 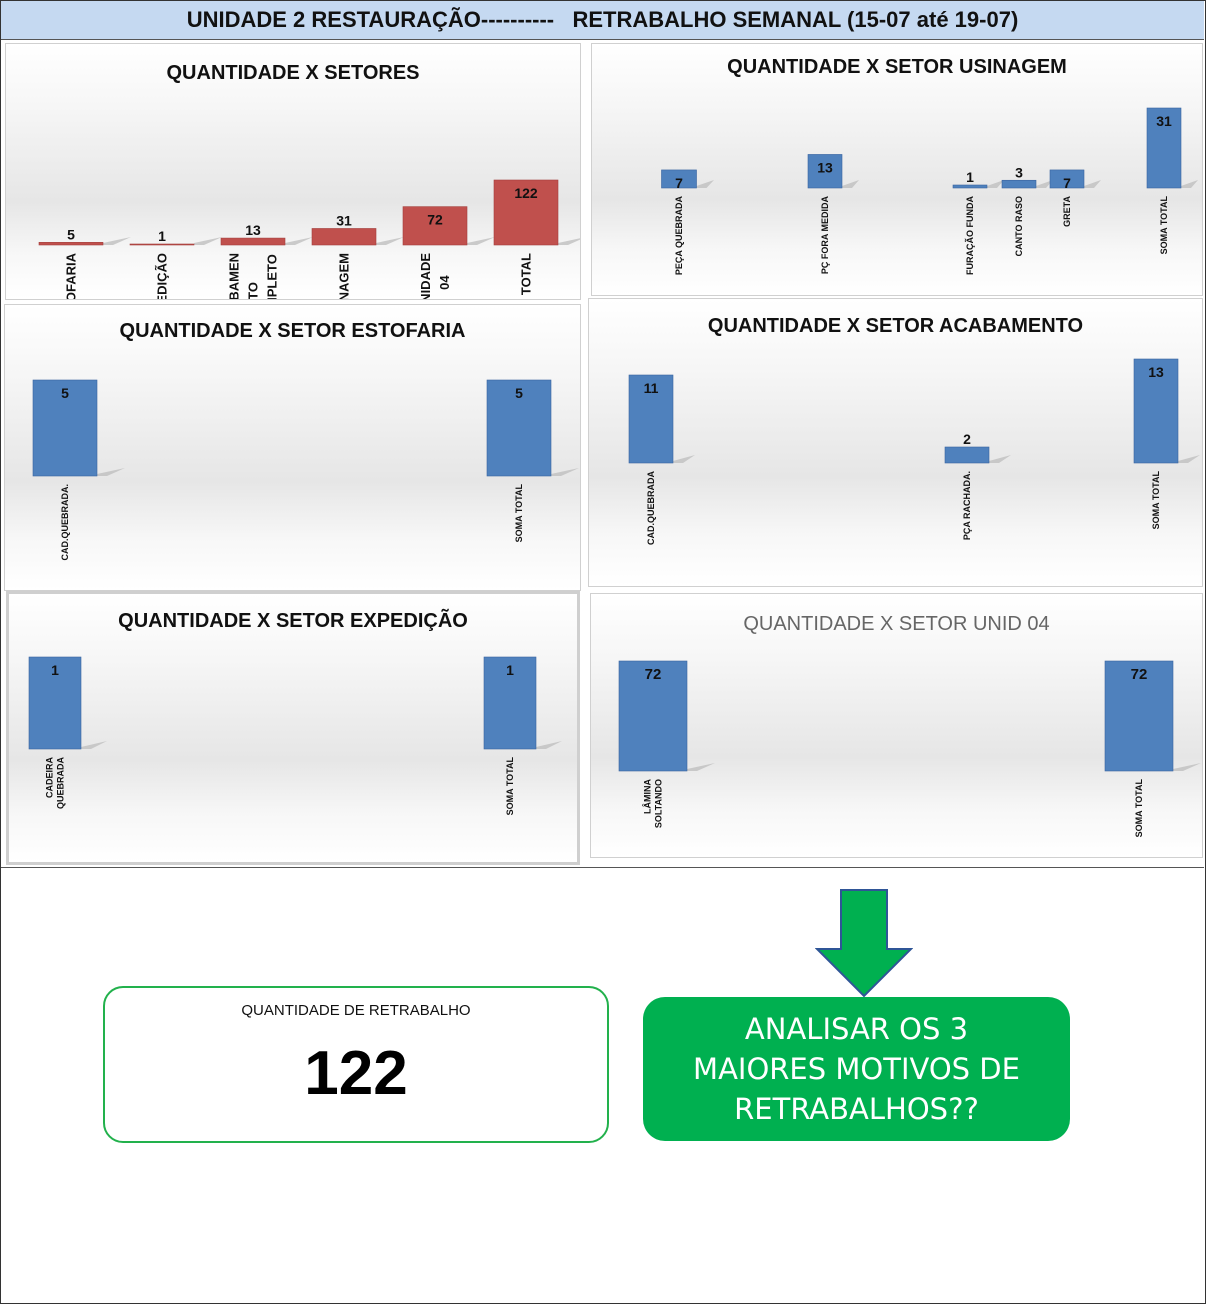 I want to click on data-label: 11, so click(x=651, y=388).